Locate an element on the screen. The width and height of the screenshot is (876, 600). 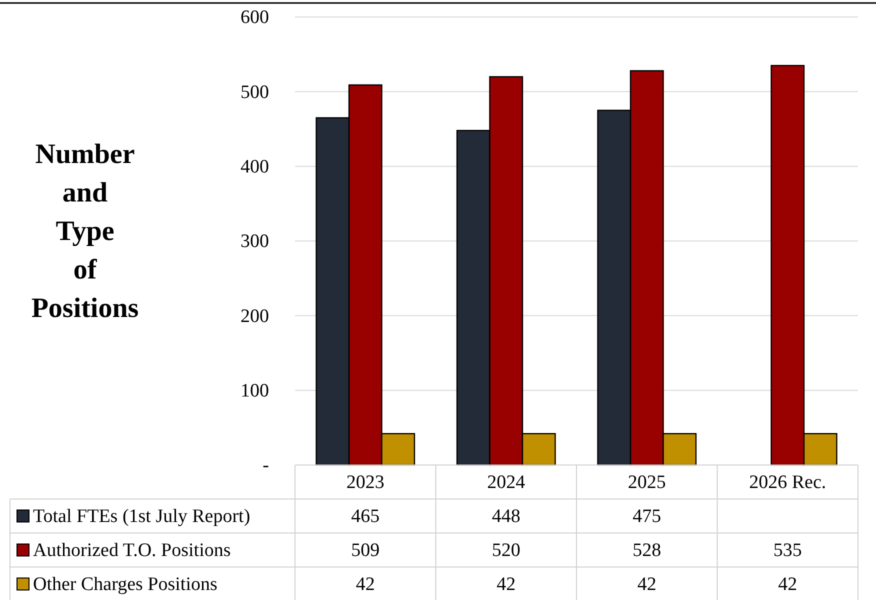
data-label: 475 is located at coordinates (647, 516).